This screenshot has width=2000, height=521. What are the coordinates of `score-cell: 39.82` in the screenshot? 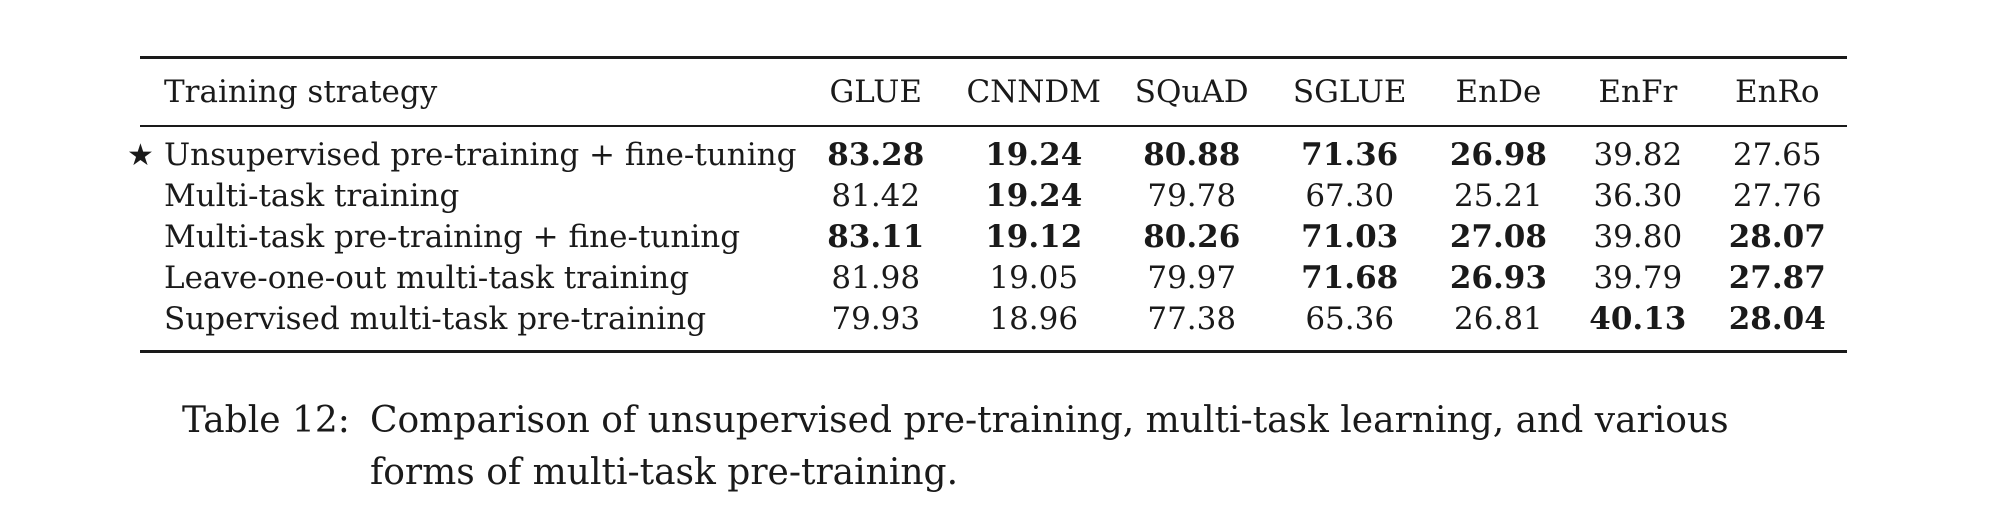 It's located at (1638, 155).